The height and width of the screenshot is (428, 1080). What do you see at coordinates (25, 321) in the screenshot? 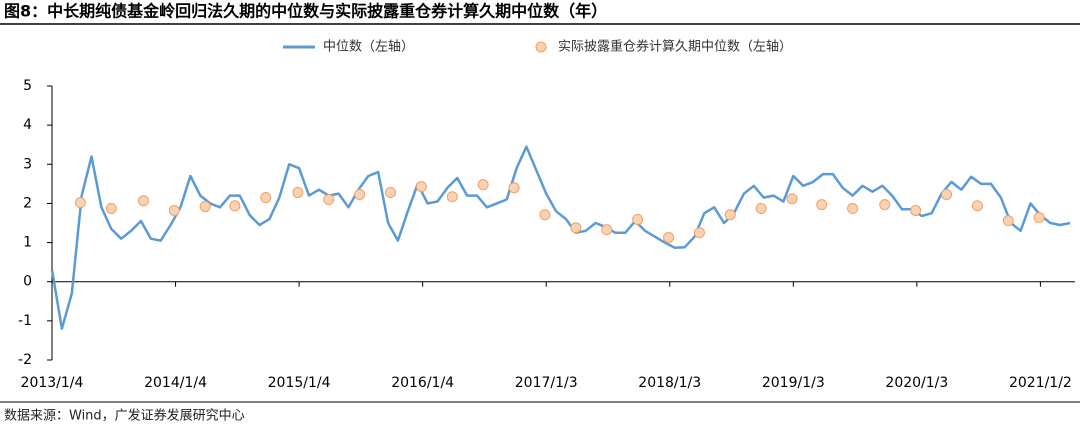
I see `y-tick-label: -1` at bounding box center [25, 321].